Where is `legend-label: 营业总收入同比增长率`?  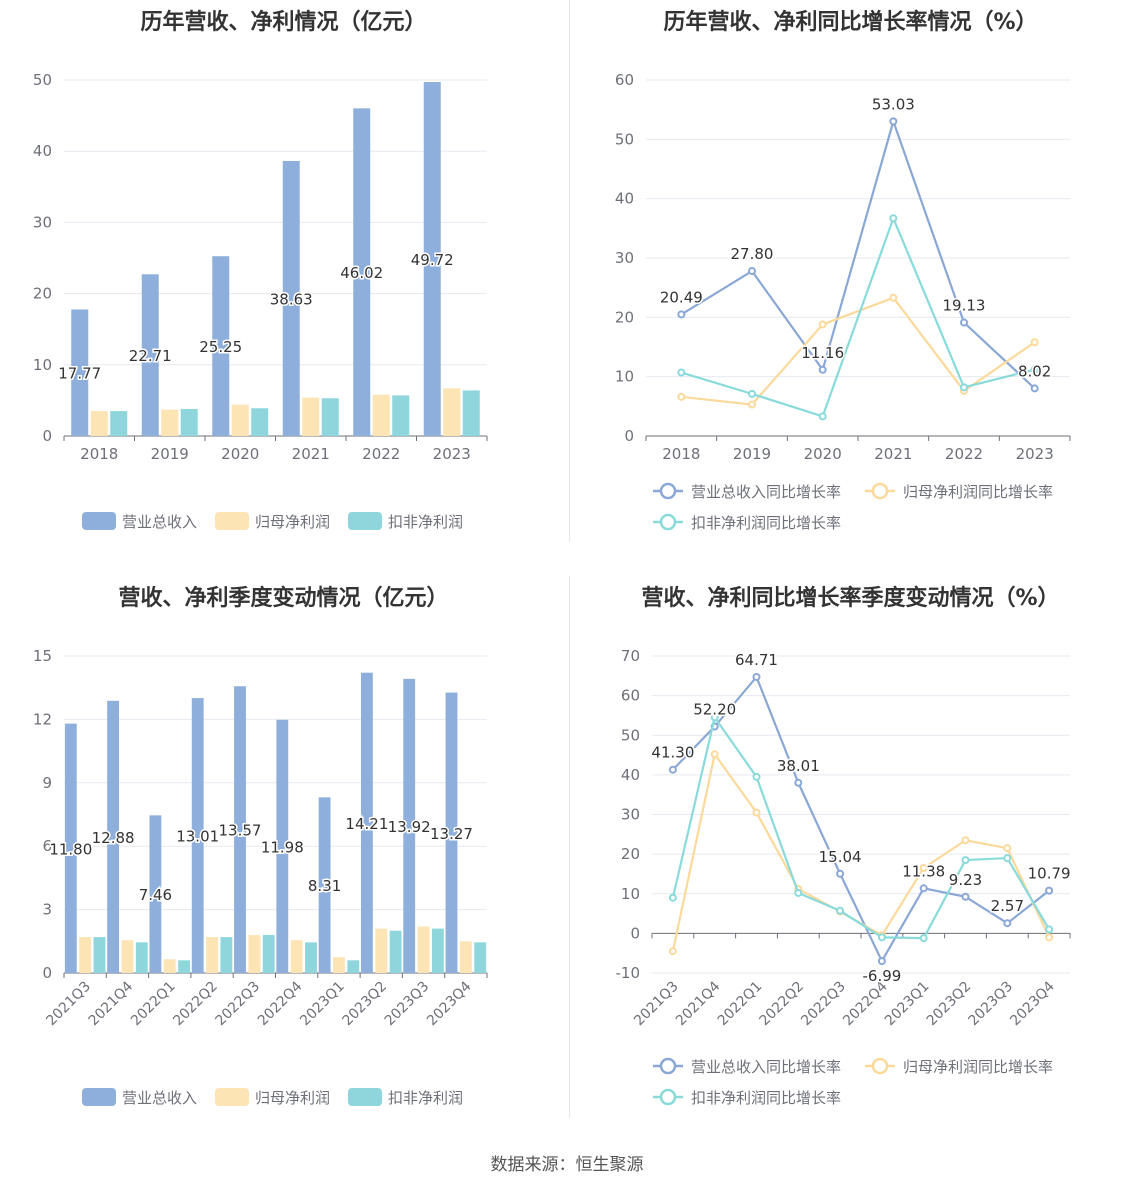
legend-label: 营业总收入同比增长率 is located at coordinates (766, 1067).